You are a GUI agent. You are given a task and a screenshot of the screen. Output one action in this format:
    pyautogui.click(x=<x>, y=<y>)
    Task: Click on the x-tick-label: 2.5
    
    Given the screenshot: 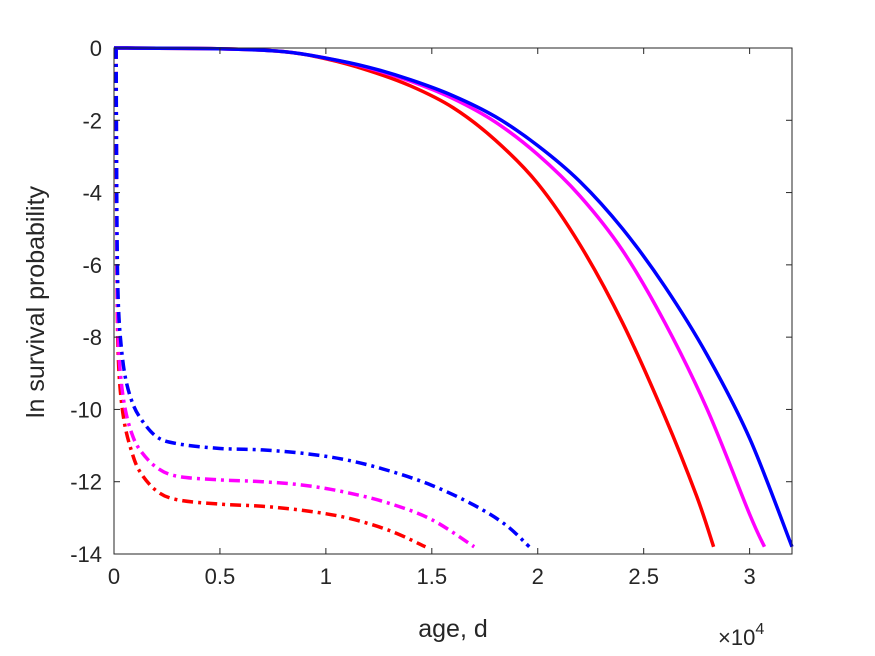 What is the action you would take?
    pyautogui.click(x=643, y=576)
    